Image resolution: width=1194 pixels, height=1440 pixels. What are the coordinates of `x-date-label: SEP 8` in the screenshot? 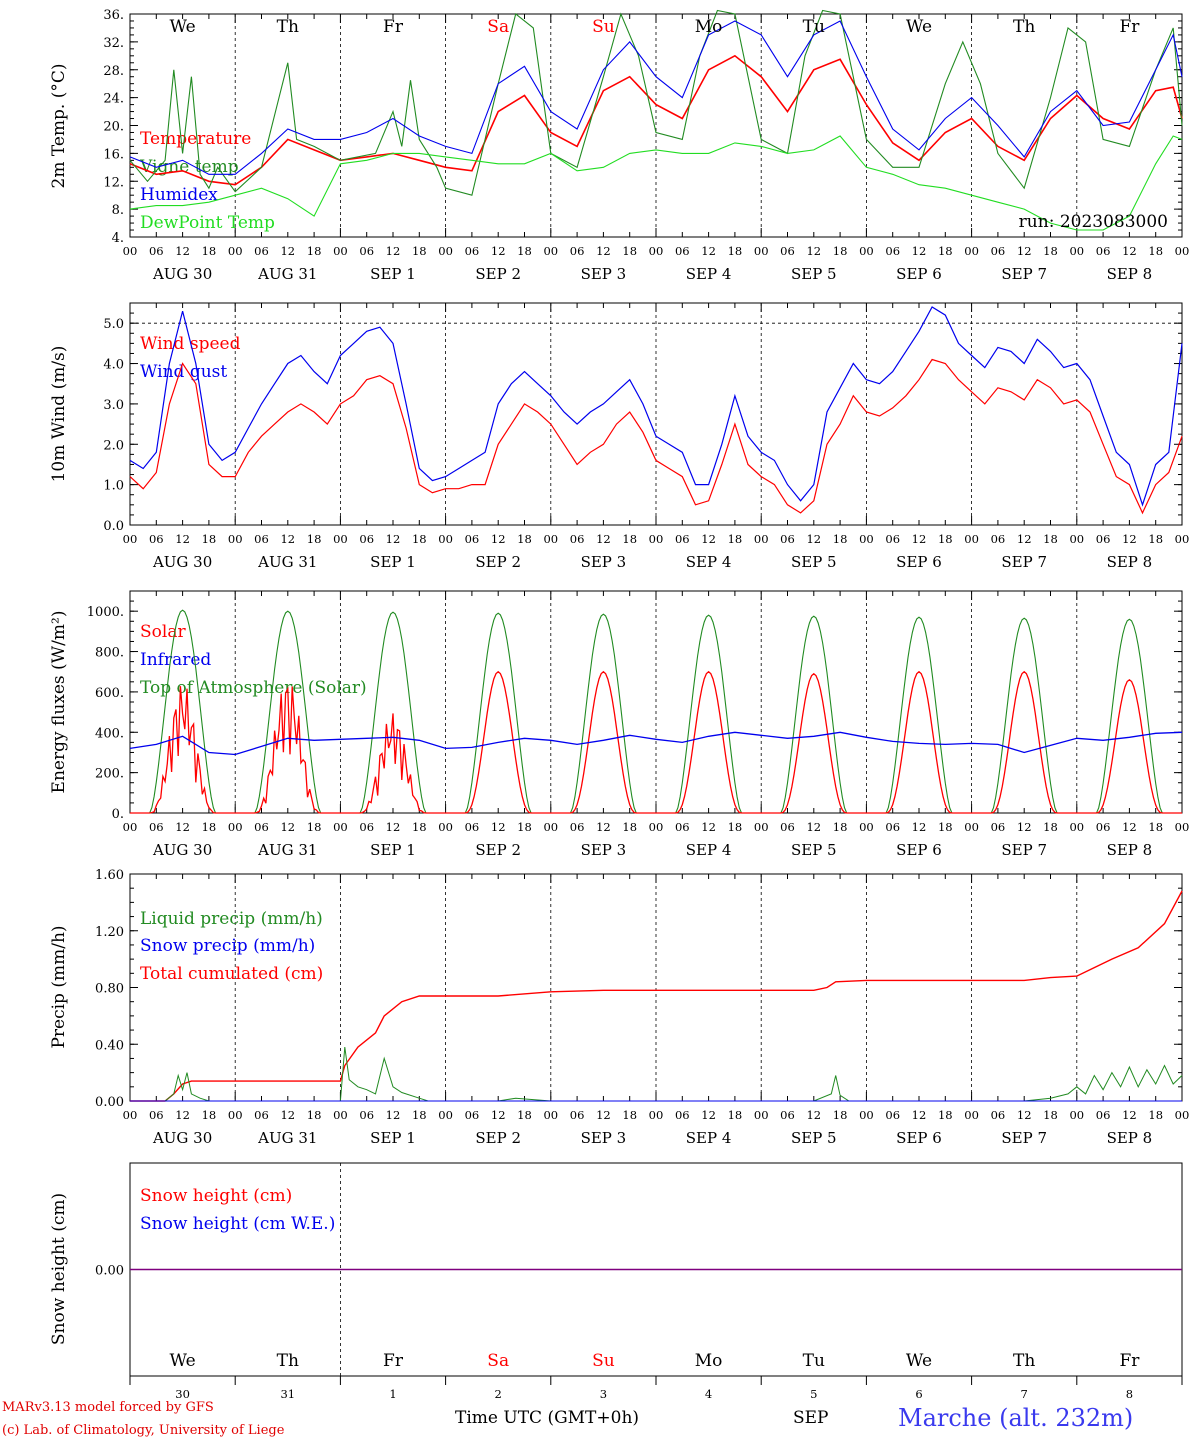 It's located at (1130, 850).